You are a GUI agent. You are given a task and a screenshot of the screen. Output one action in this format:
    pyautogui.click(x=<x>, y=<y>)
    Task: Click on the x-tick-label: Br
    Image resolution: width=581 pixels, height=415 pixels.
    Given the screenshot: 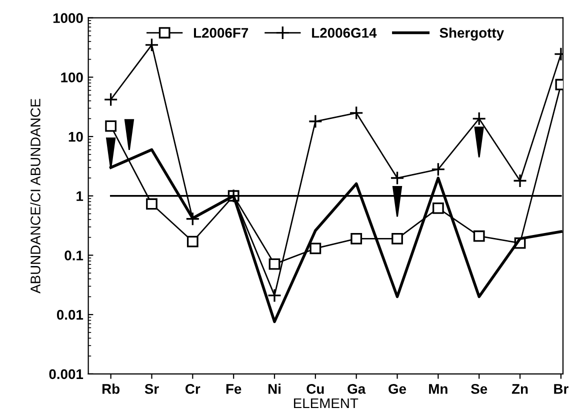 What is the action you would take?
    pyautogui.click(x=561, y=389)
    